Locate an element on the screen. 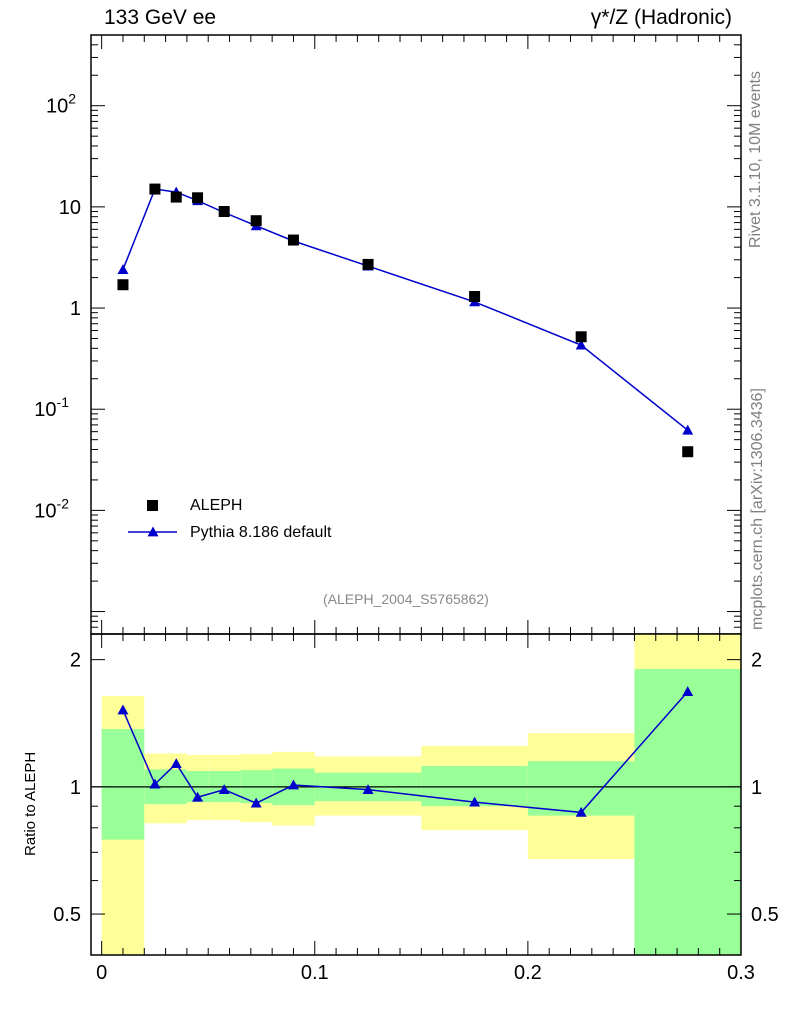 This screenshot has width=786, height=1024. ratio-y-tick-label-right: 2 is located at coordinates (756, 661).